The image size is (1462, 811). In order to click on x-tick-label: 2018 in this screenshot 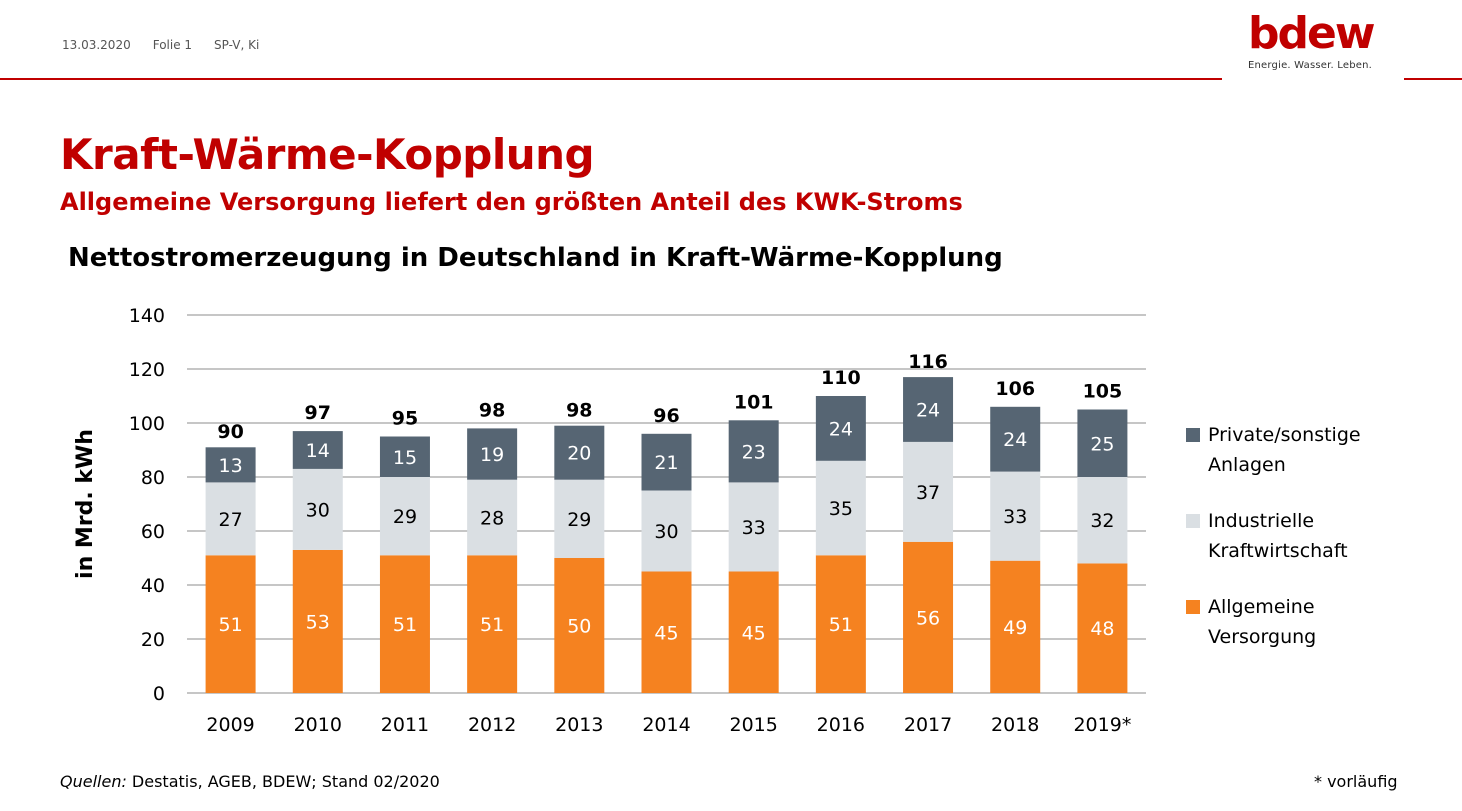, I will do `click(1015, 725)`.